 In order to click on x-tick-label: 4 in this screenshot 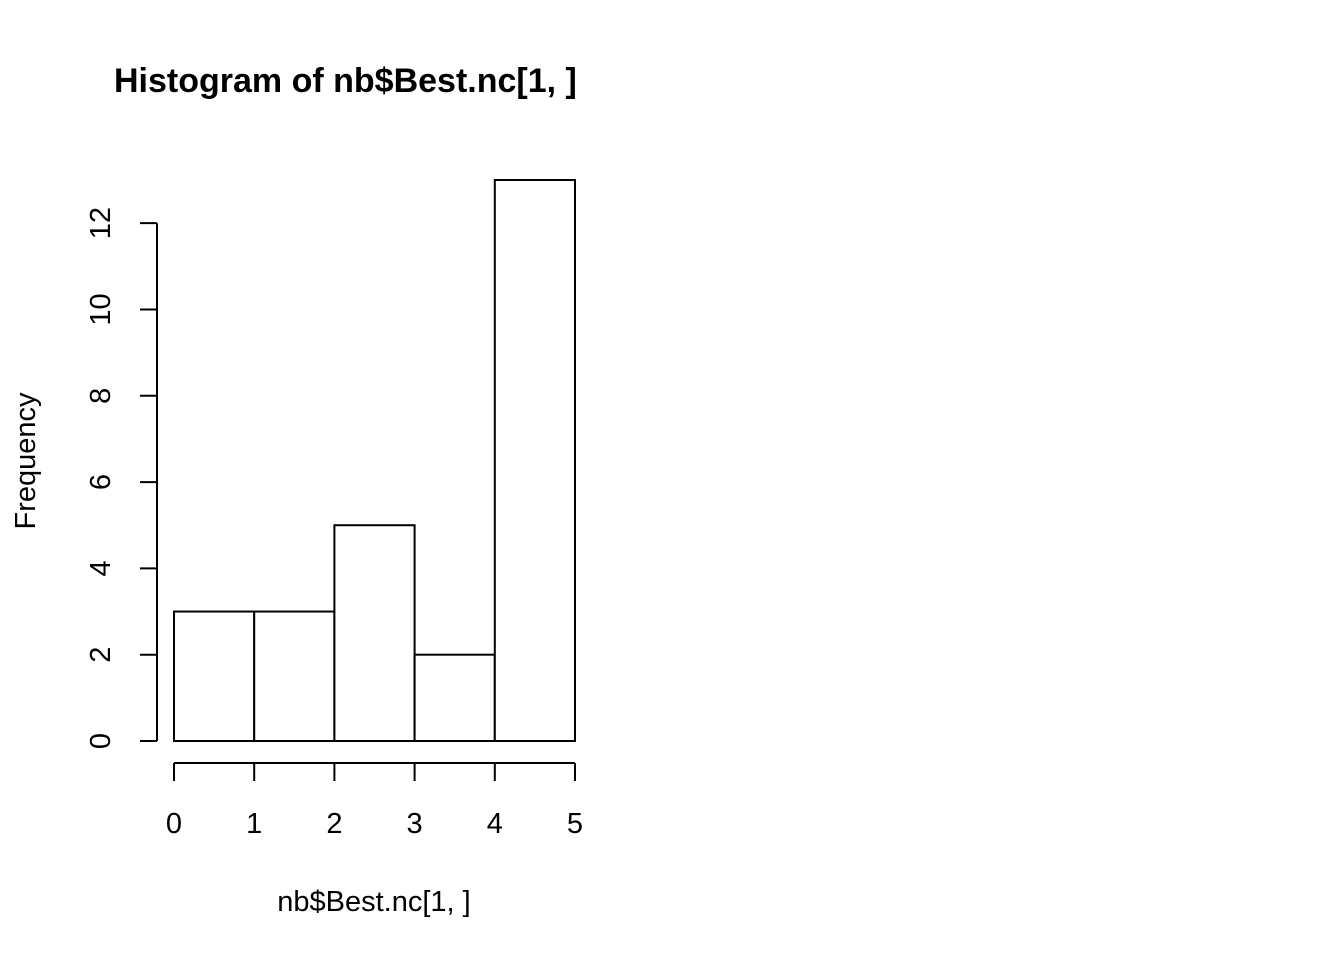, I will do `click(495, 824)`.